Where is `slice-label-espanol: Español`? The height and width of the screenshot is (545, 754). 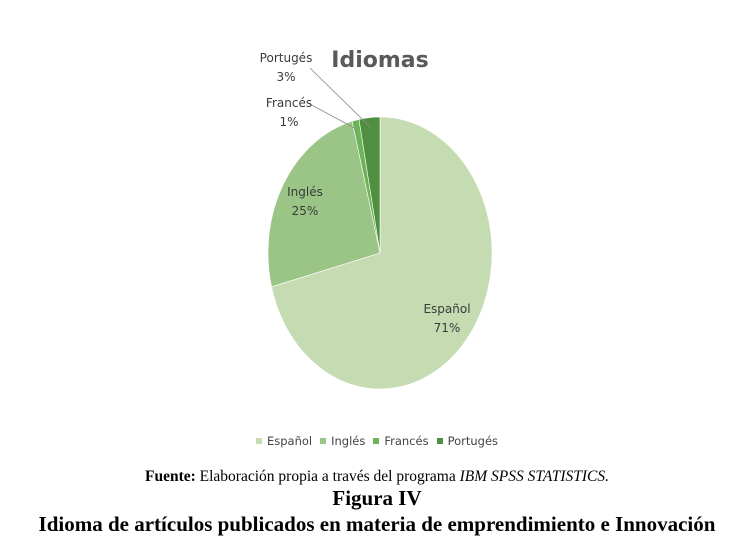 slice-label-espanol: Español is located at coordinates (446, 309).